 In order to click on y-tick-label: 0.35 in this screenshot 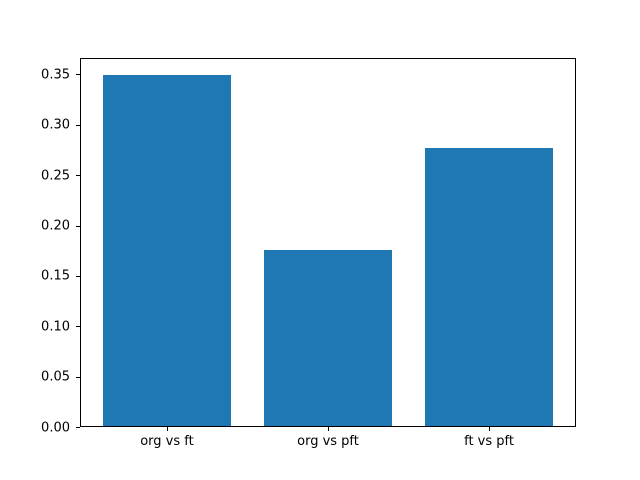, I will do `click(55, 75)`.